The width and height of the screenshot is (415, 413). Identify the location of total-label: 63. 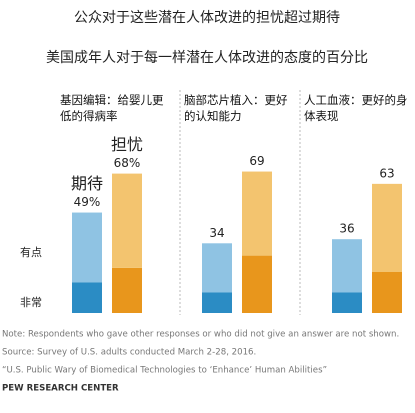
(386, 173).